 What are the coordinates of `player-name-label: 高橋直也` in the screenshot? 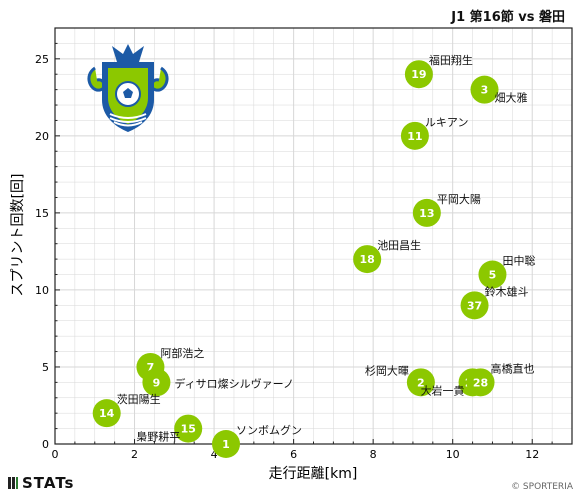 It's located at (513, 368).